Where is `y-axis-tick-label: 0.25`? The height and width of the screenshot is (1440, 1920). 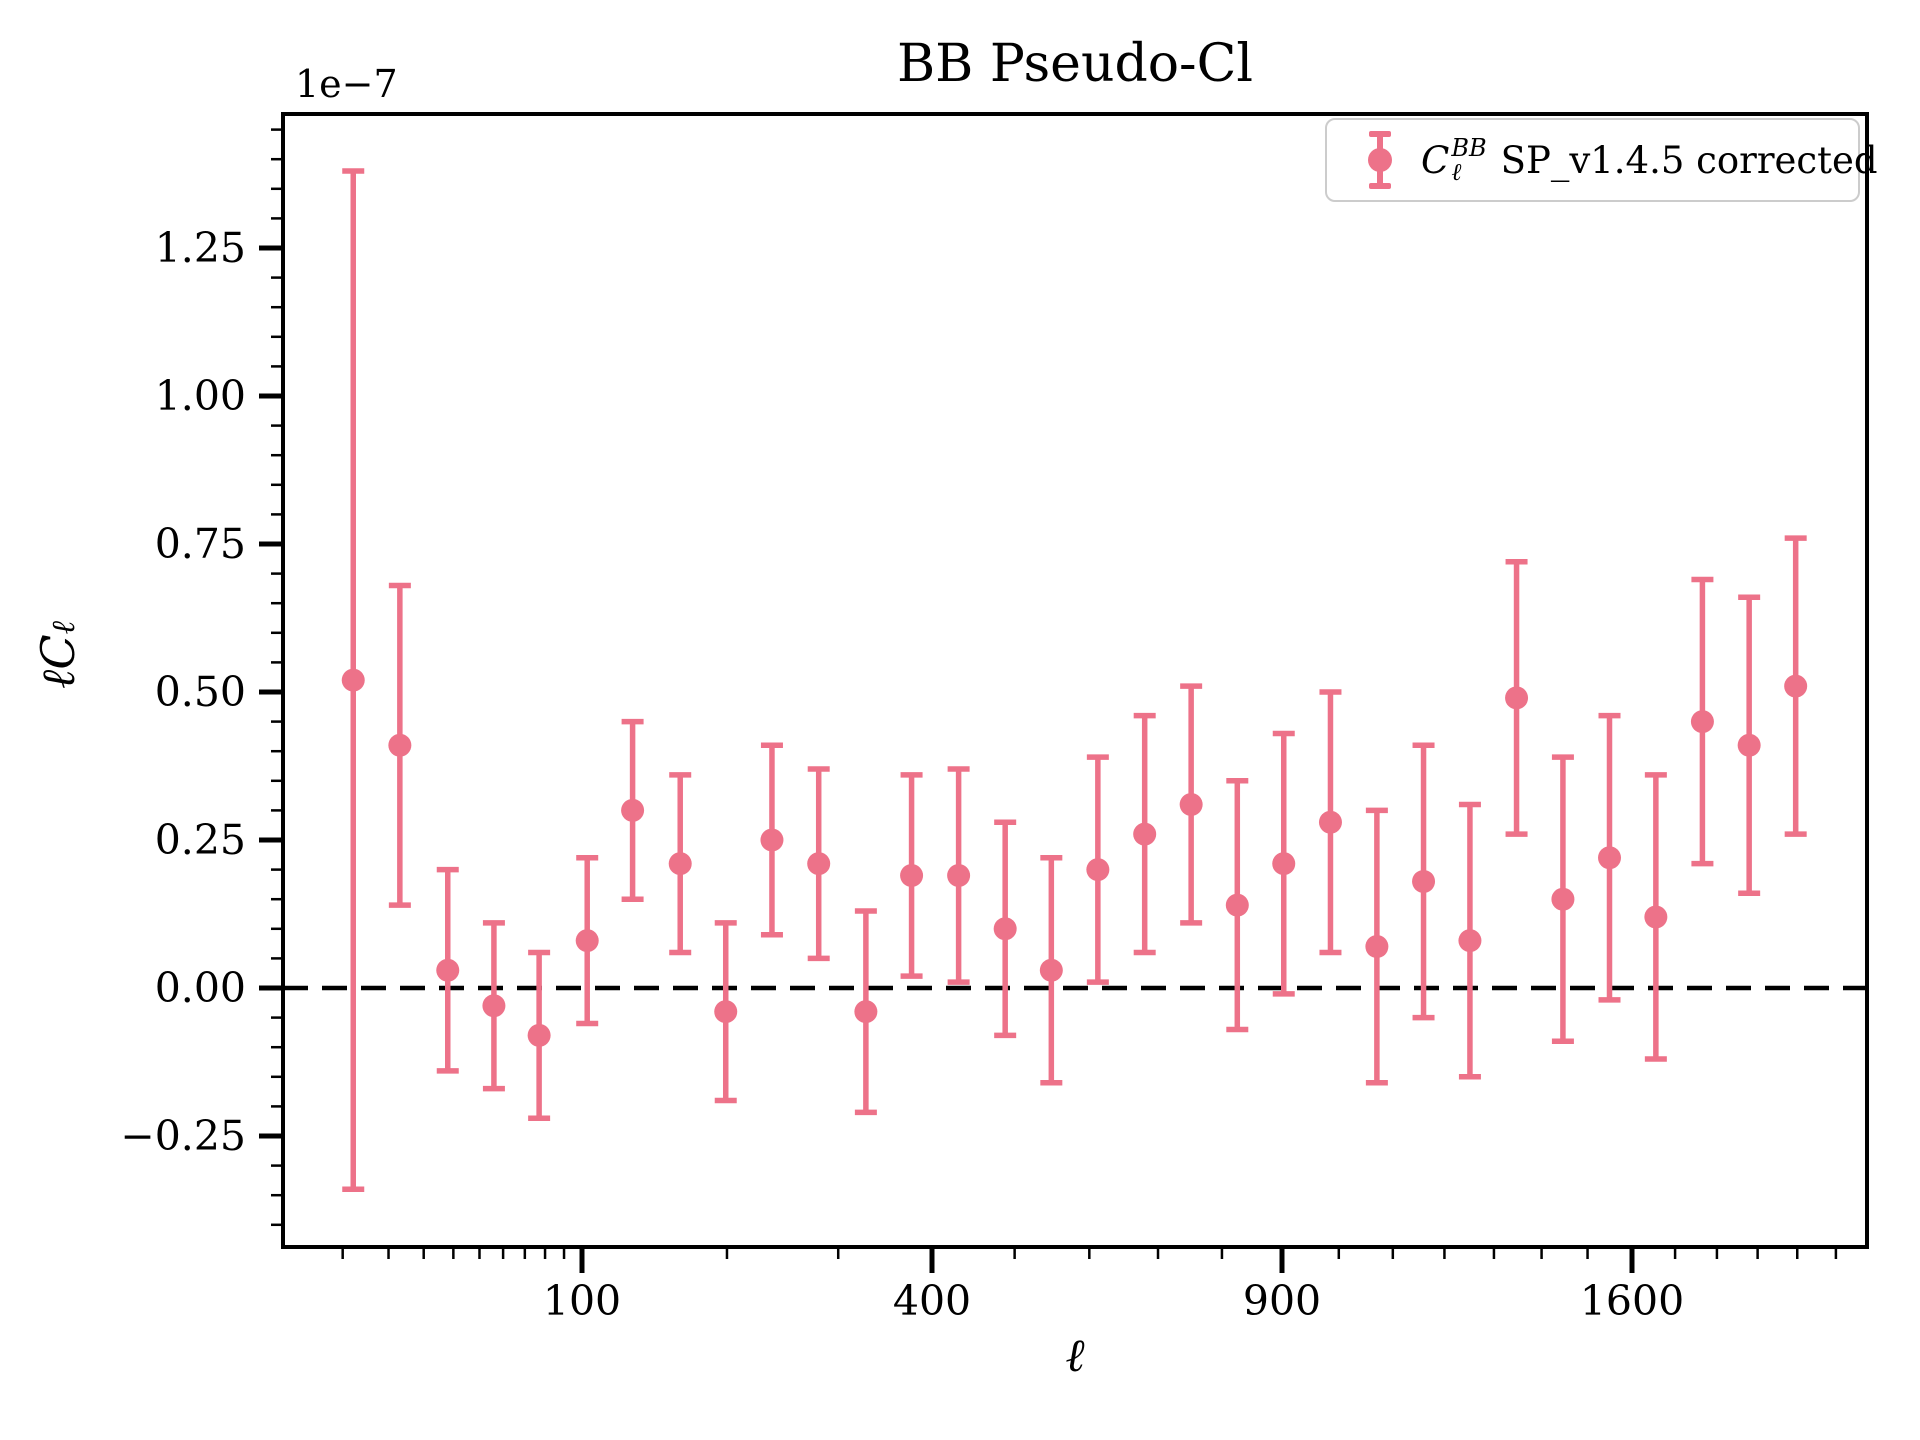 y-axis-tick-label: 0.25 is located at coordinates (200, 840).